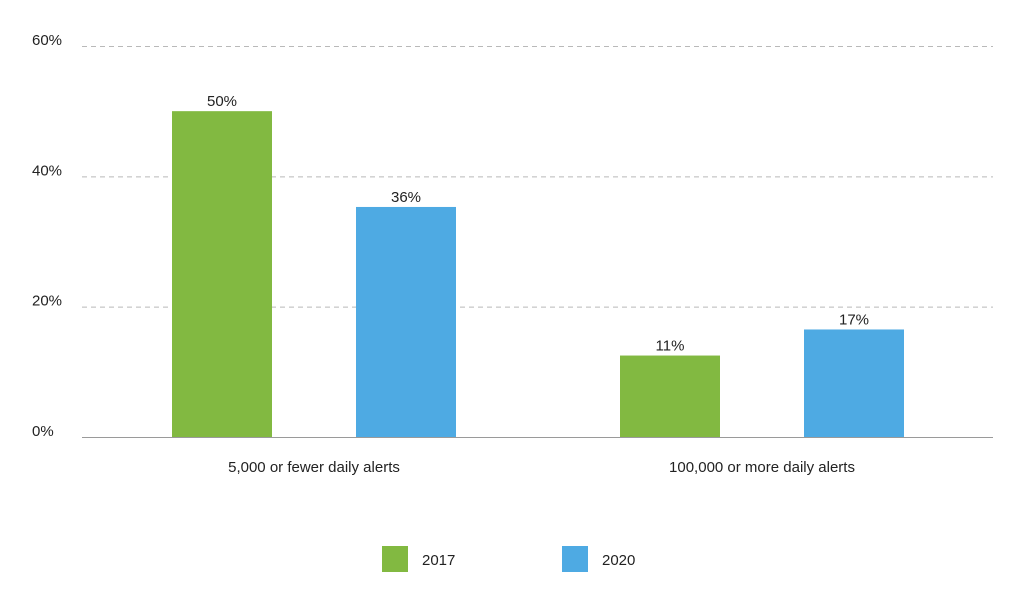  I want to click on legend-label: 2017, so click(438, 560).